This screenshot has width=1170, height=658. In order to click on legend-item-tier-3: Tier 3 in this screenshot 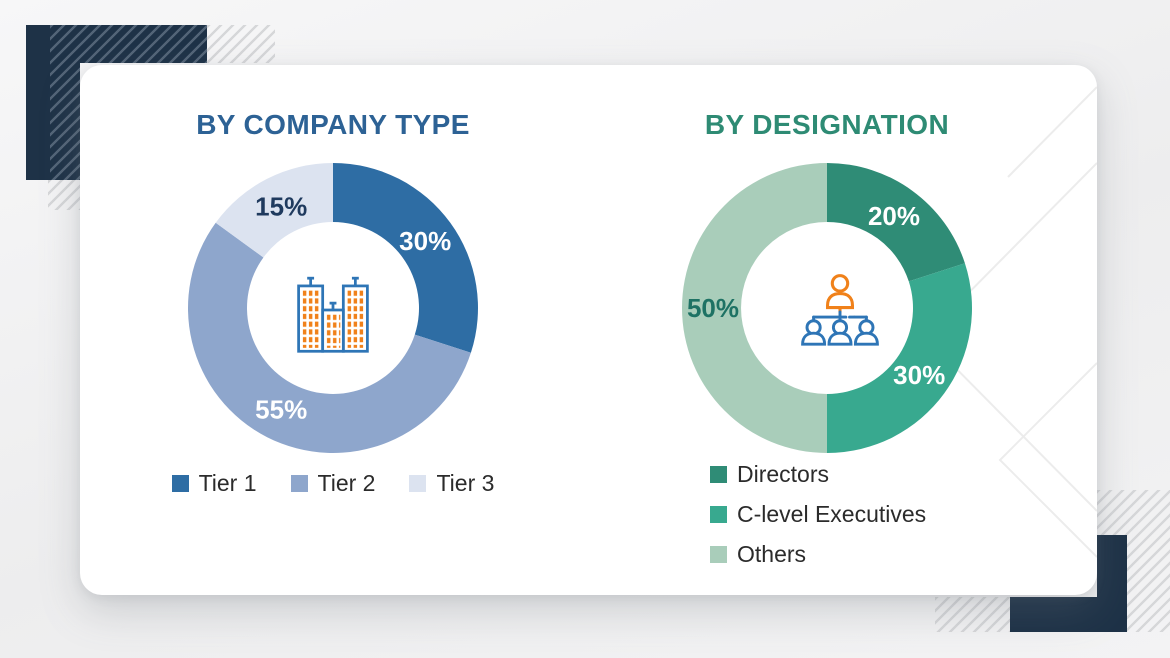, I will do `click(451, 483)`.